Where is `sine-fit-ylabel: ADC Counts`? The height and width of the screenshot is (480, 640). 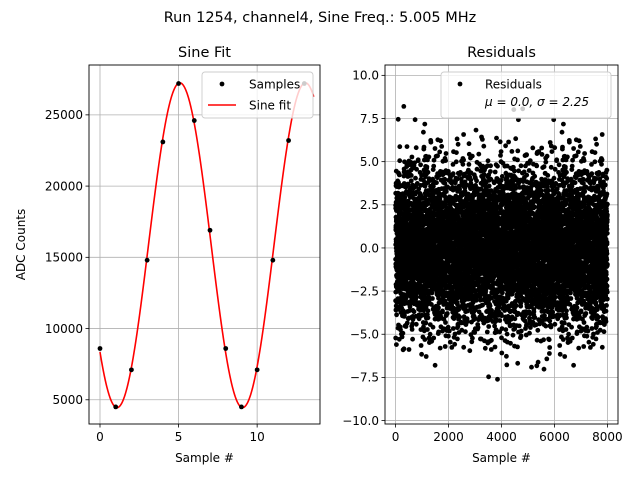 sine-fit-ylabel: ADC Counts is located at coordinates (21, 245).